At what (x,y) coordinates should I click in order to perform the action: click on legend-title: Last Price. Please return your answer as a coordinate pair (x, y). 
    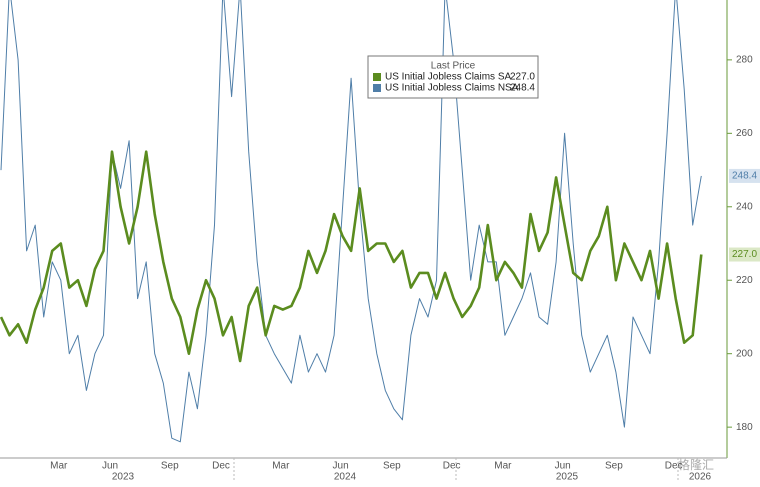
    Looking at the image, I should click on (453, 66).